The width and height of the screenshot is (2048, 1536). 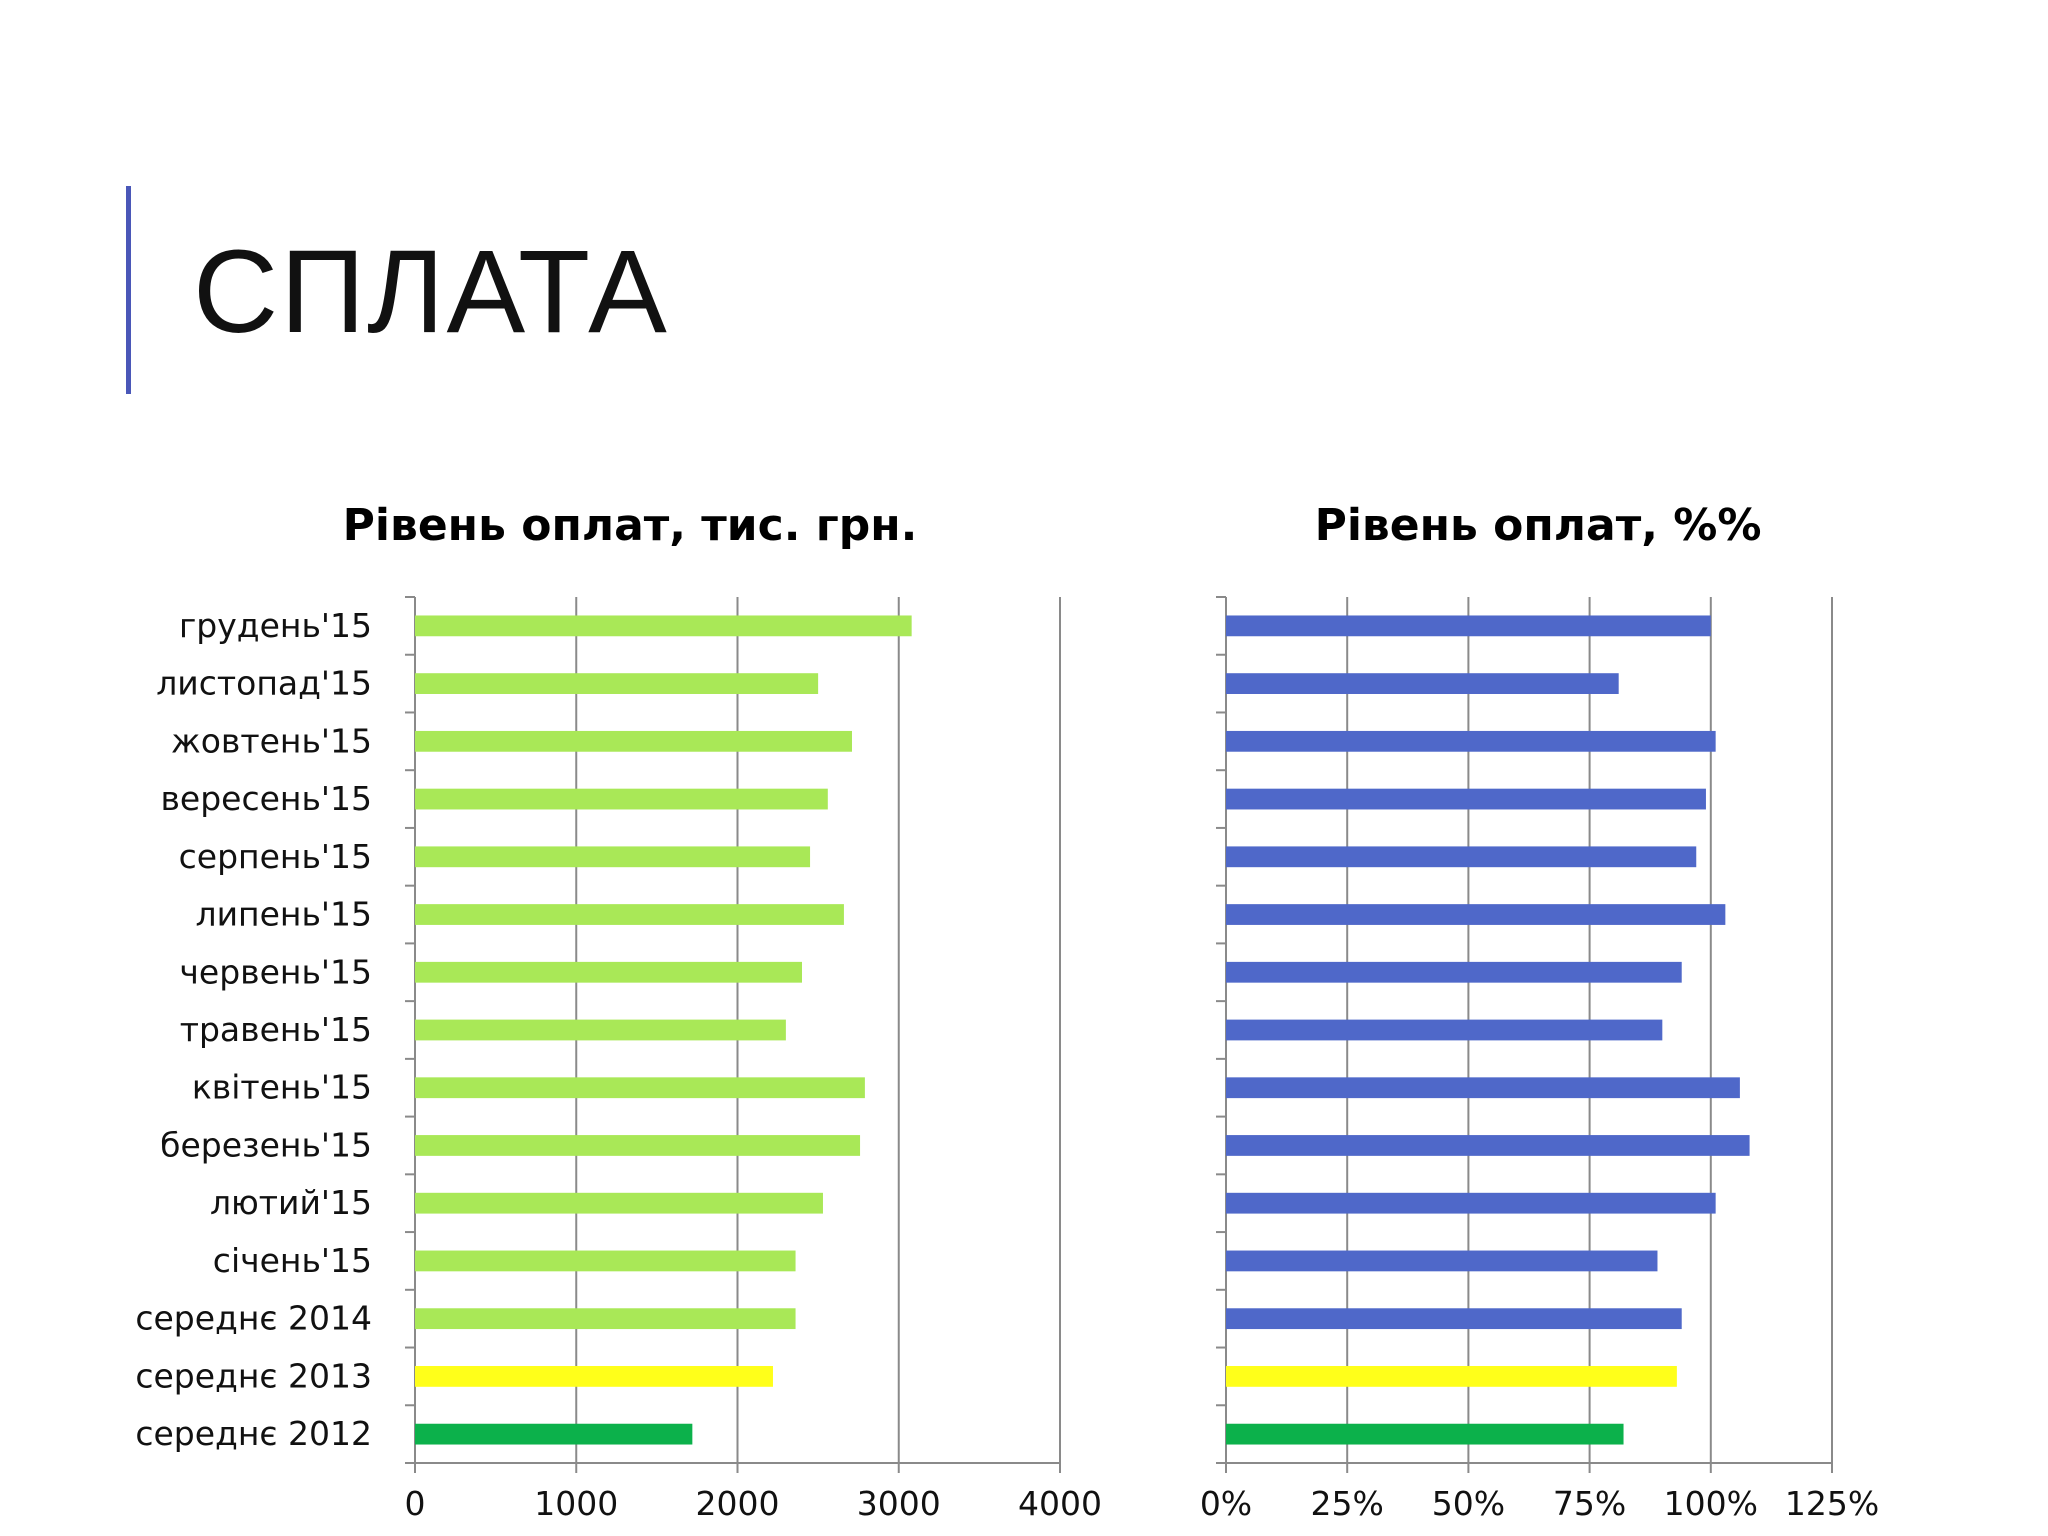 What do you see at coordinates (415, 1503) in the screenshot?
I see `x-tick-label: 0` at bounding box center [415, 1503].